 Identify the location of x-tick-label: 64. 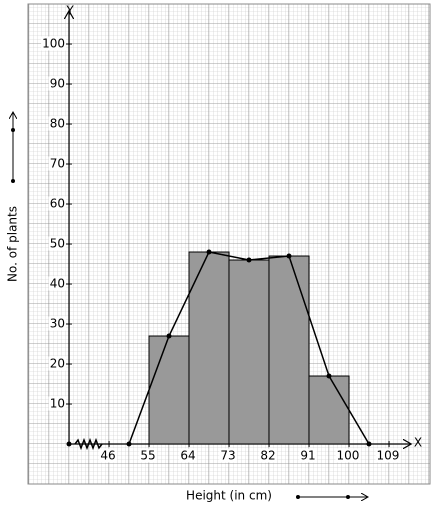
(187, 456).